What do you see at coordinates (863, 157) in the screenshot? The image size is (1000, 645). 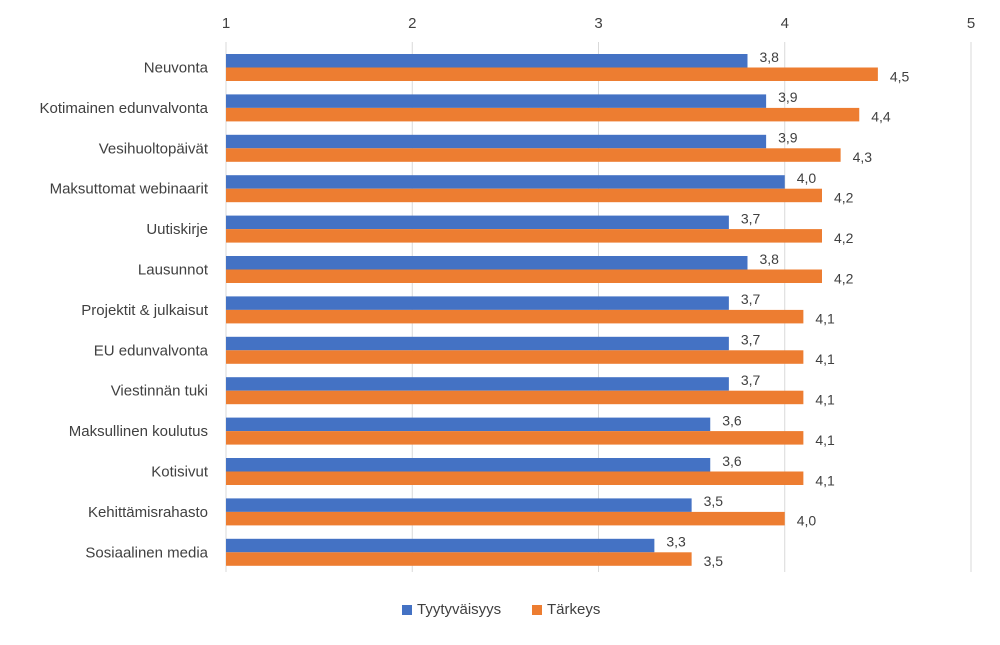 I see `data-label: 4,3` at bounding box center [863, 157].